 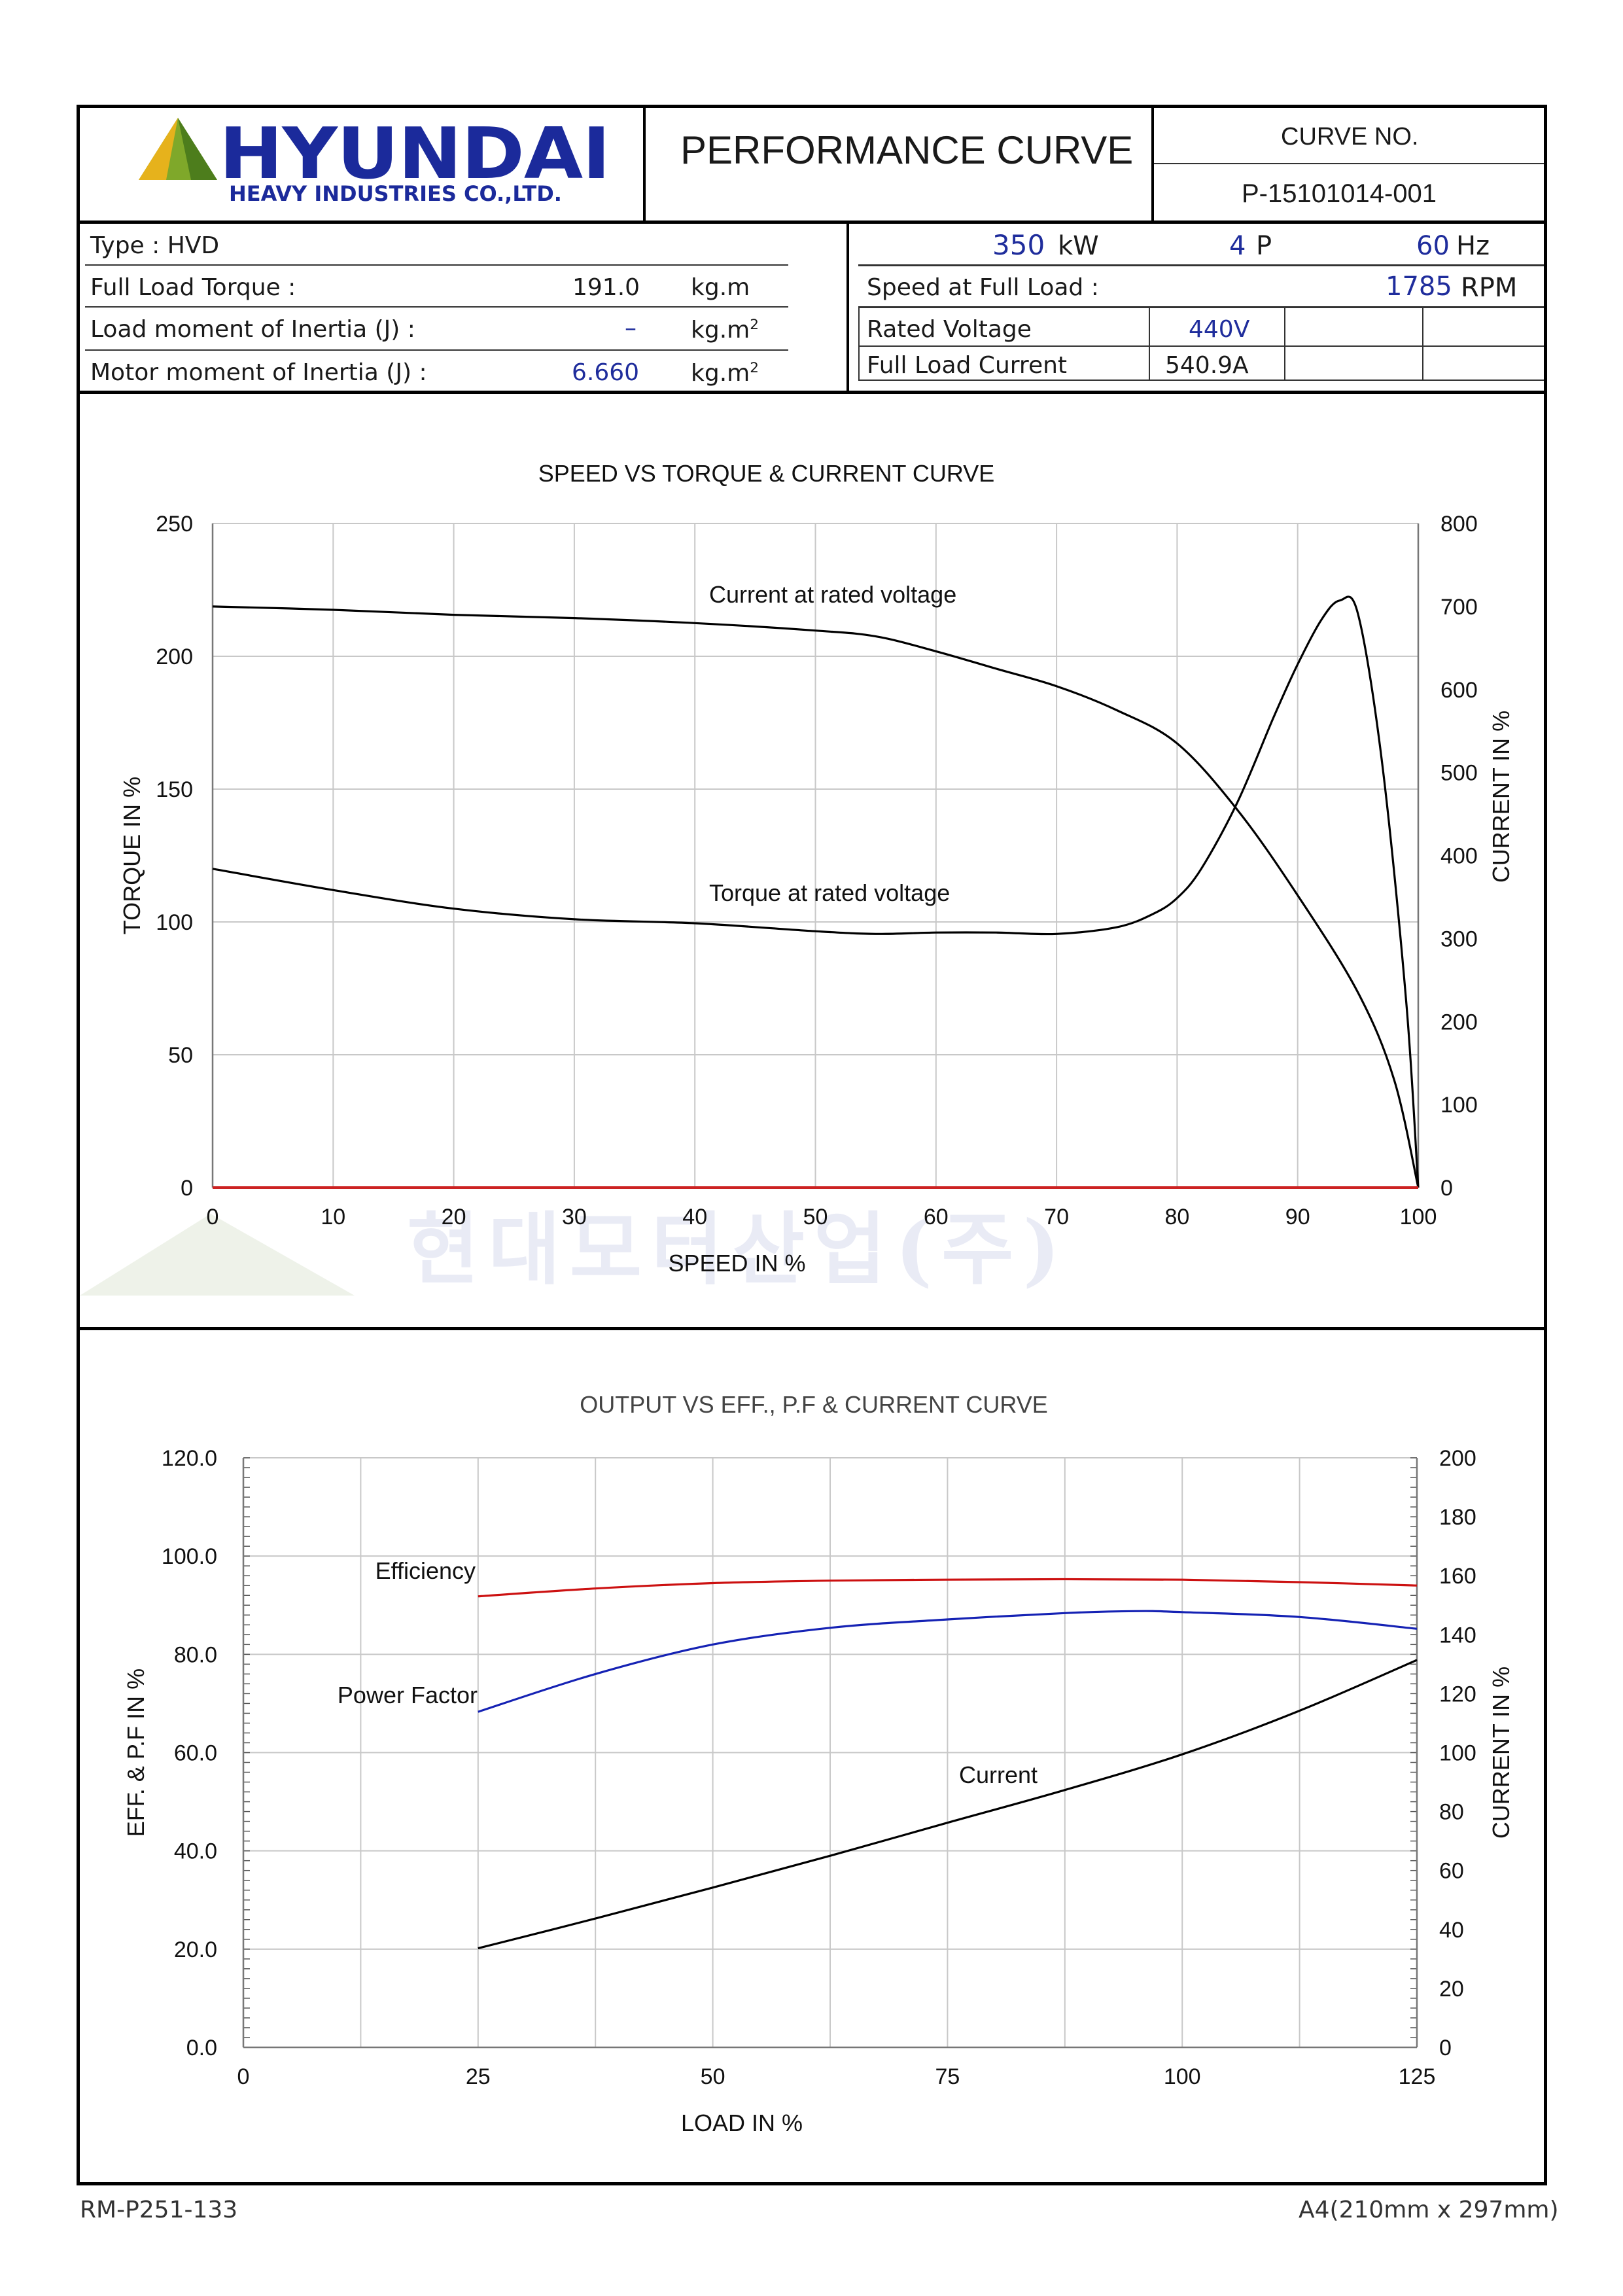 I want to click on x-tick-label: 20, so click(x=454, y=1217).